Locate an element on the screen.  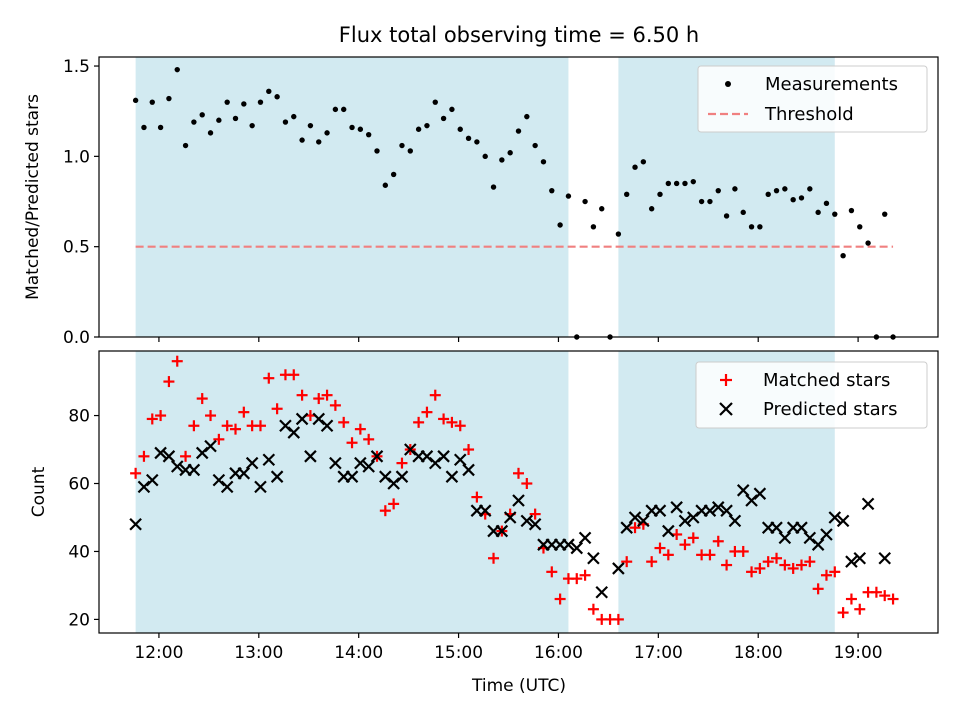
x-tick-label: 15:00 is located at coordinates (458, 653).